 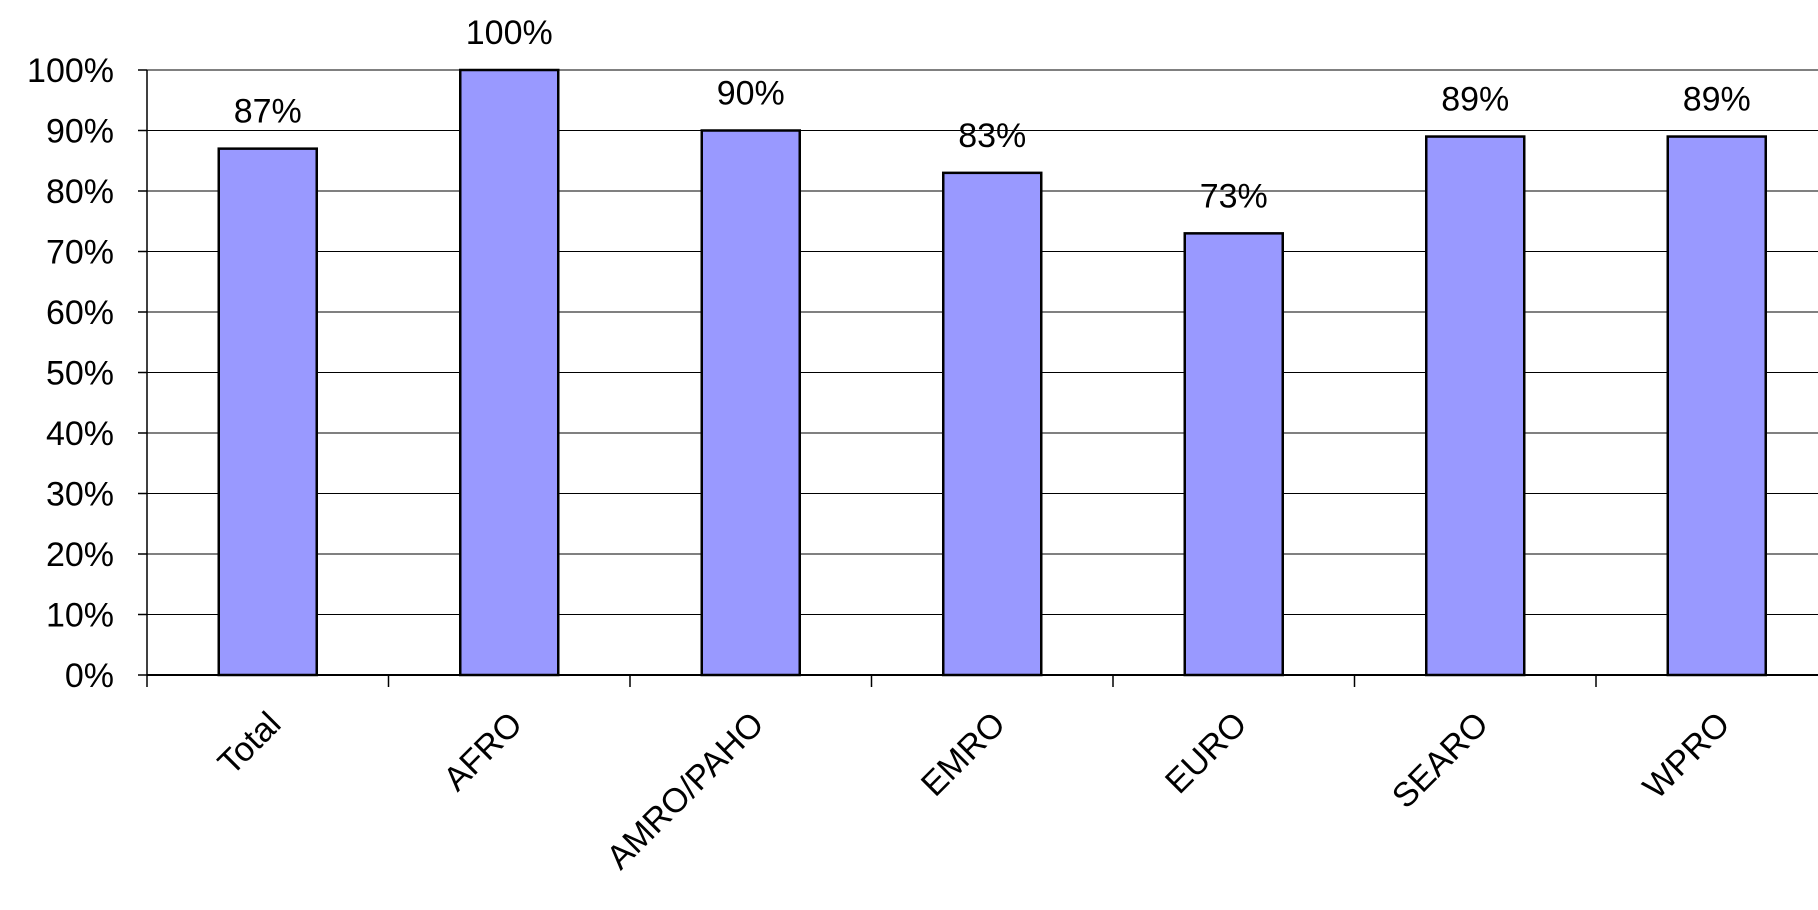 I want to click on data-label: 90%, so click(x=751, y=94).